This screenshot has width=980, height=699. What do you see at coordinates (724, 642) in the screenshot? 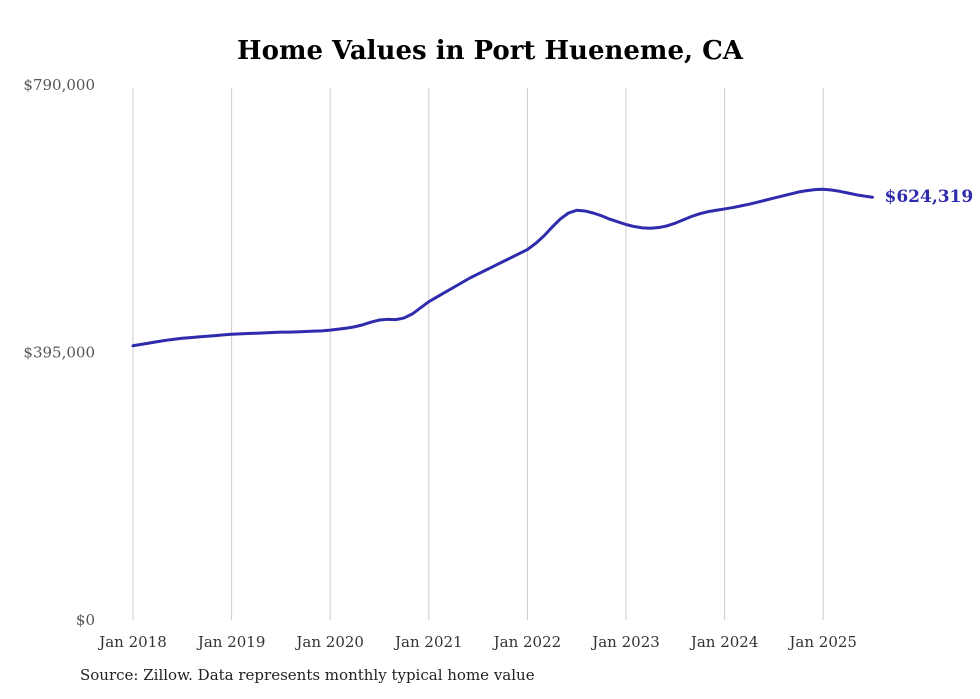
I see `x-tick-label: Jan 2024` at bounding box center [724, 642].